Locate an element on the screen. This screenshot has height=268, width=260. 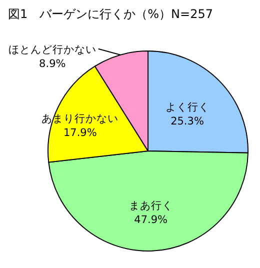
slice-label: まあ行く is located at coordinates (150, 206).